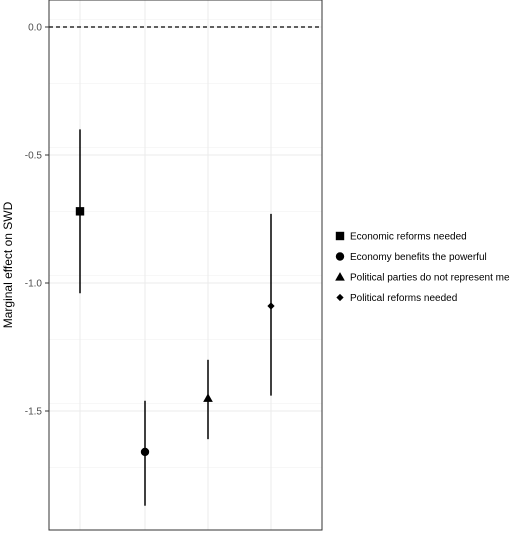 The height and width of the screenshot is (533, 526). What do you see at coordinates (37, 220) in the screenshot?
I see `y-axis-ticks: 0.0 -0.5 -1.0 -1.5` at bounding box center [37, 220].